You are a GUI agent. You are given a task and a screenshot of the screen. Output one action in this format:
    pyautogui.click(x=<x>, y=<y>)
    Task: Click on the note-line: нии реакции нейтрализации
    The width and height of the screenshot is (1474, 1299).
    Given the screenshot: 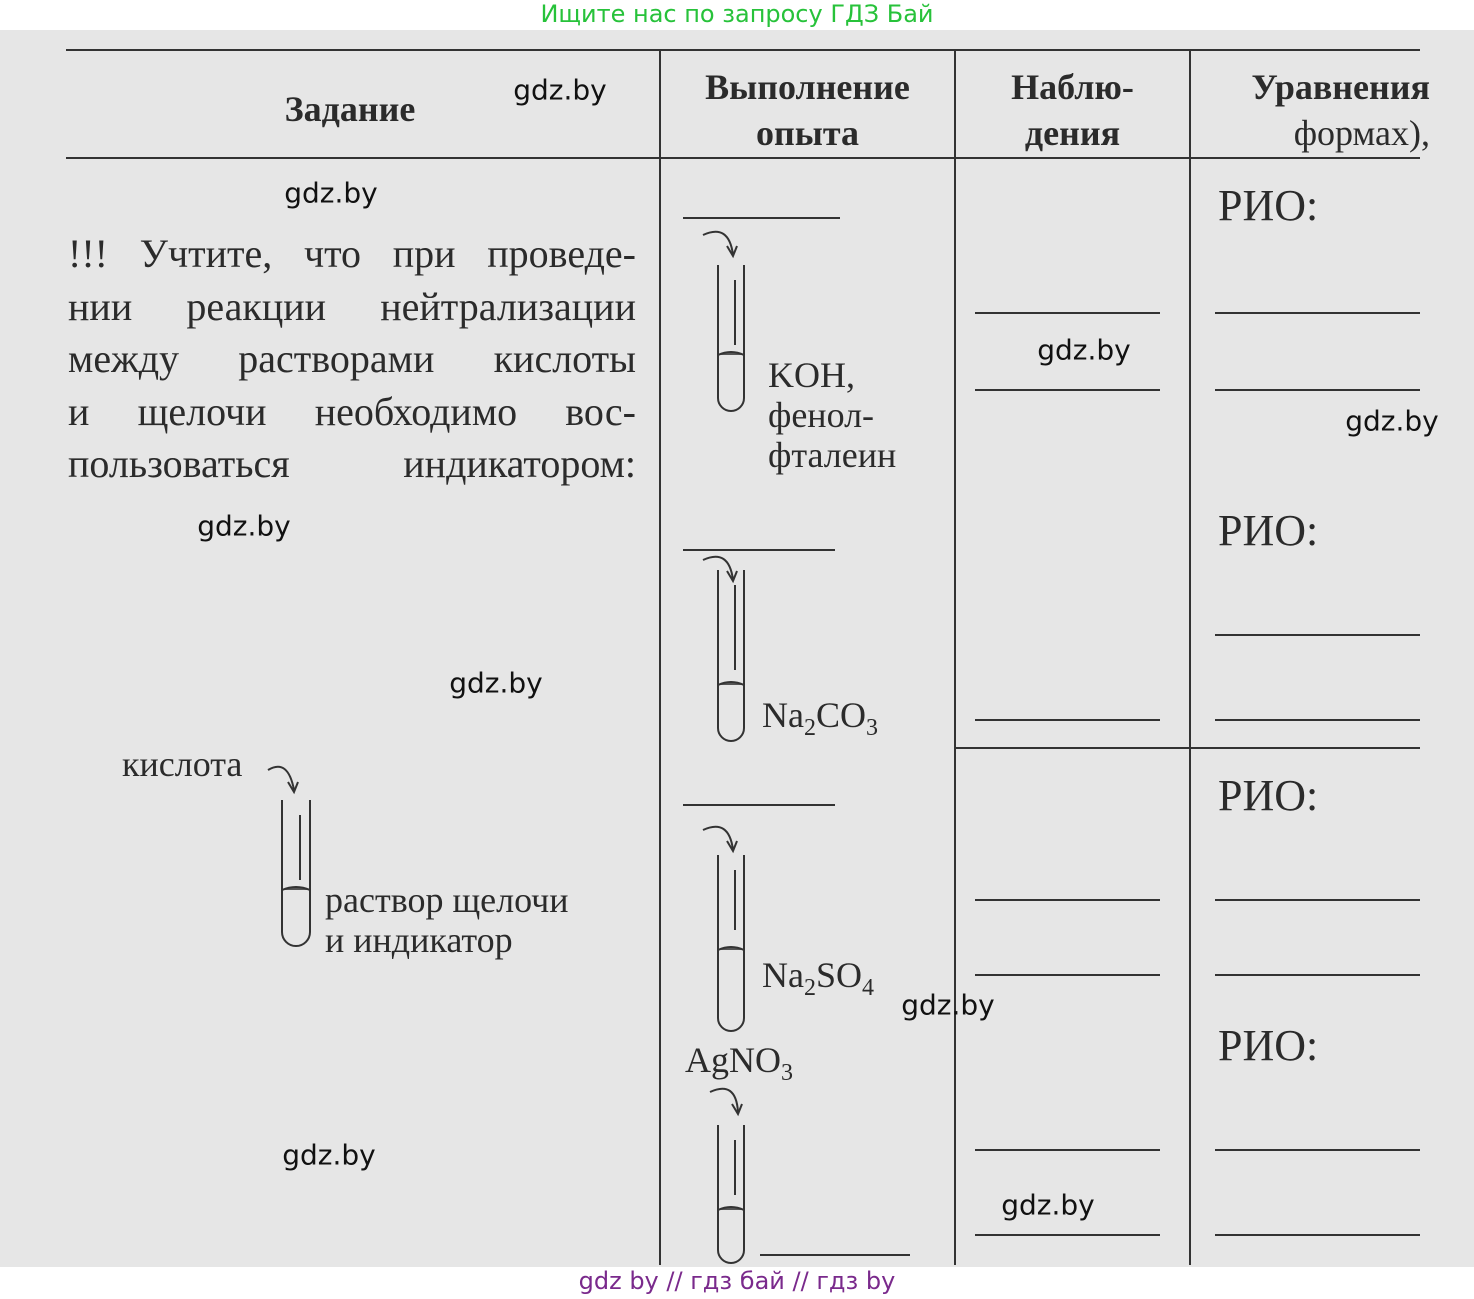 What is the action you would take?
    pyautogui.click(x=352, y=306)
    